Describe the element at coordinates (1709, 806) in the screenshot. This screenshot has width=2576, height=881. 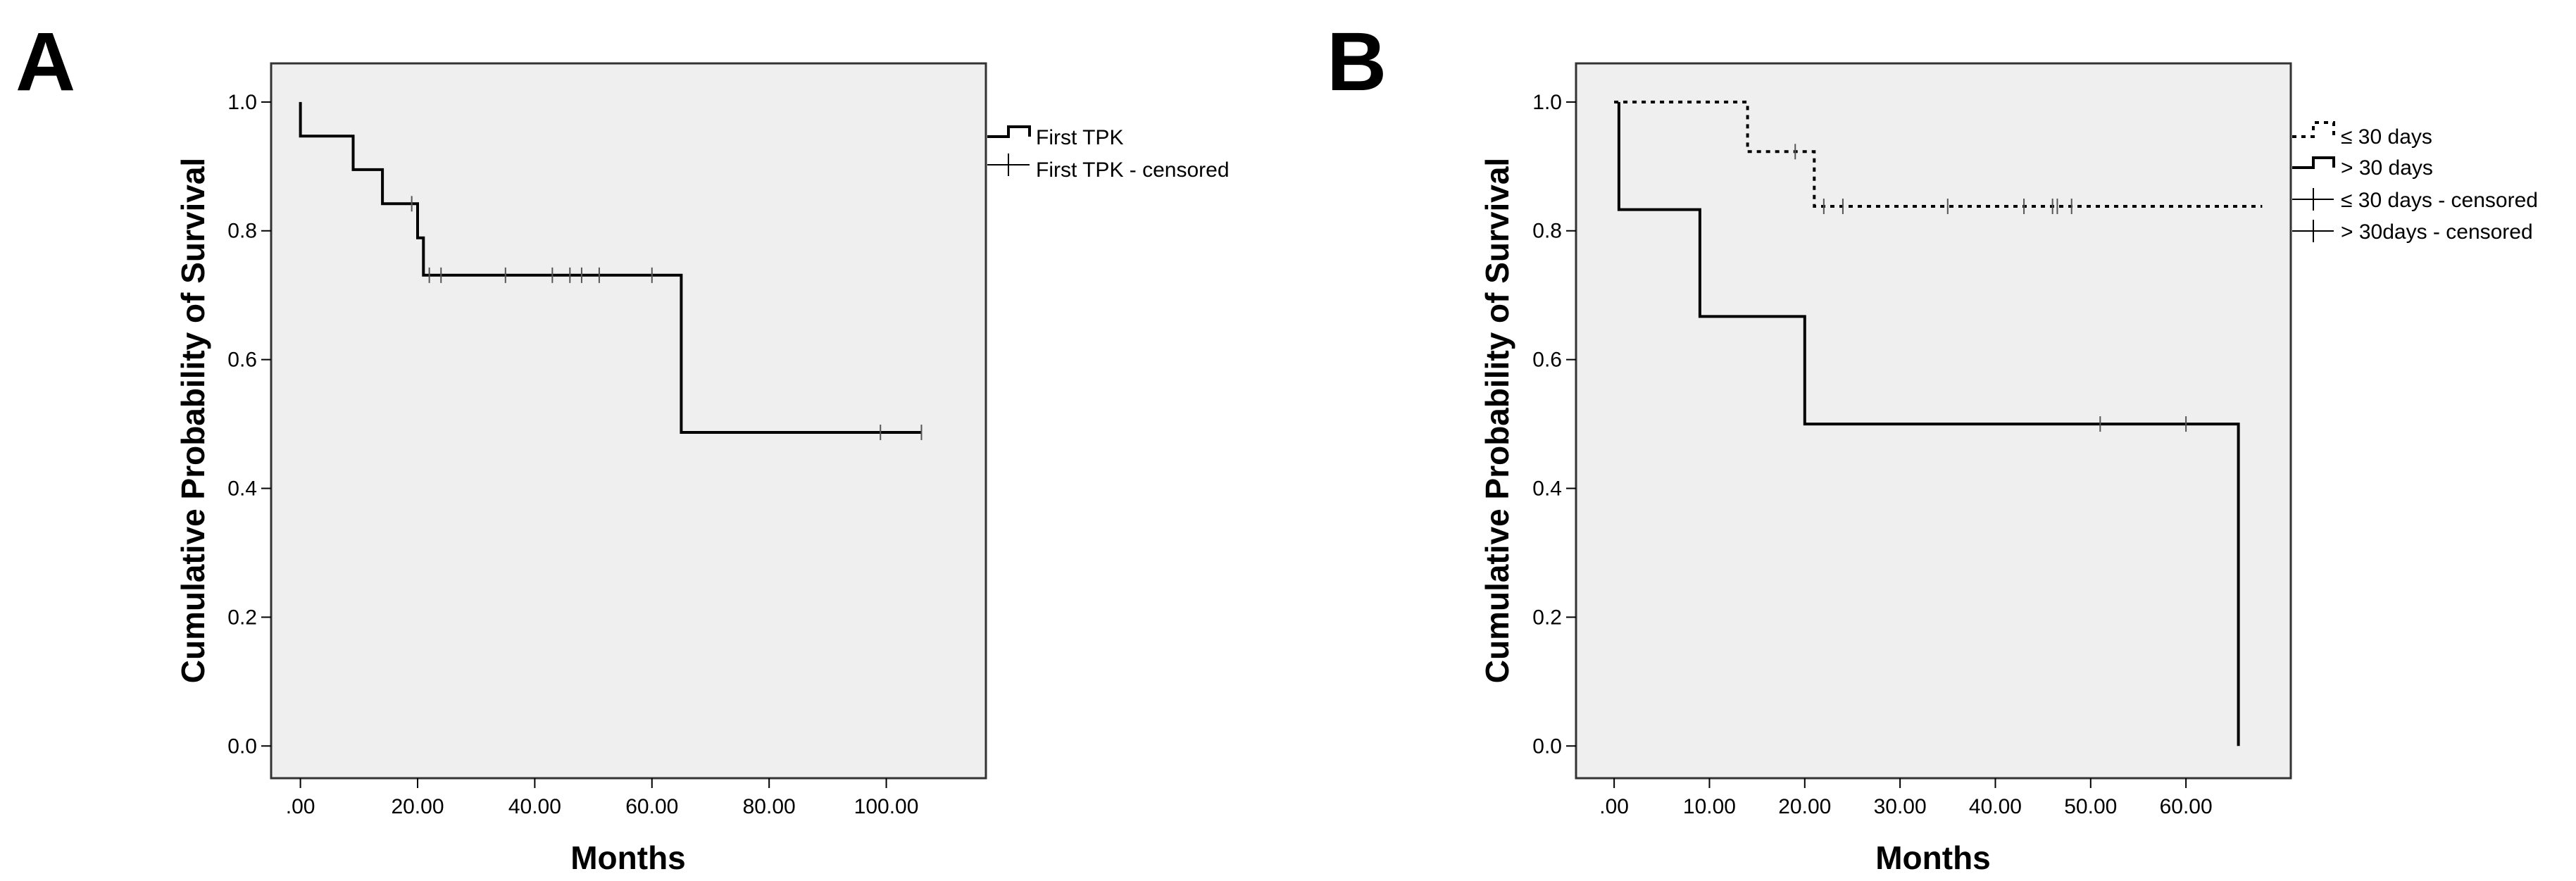
I see `panel-b-x-tick-label: 10.00` at that location.